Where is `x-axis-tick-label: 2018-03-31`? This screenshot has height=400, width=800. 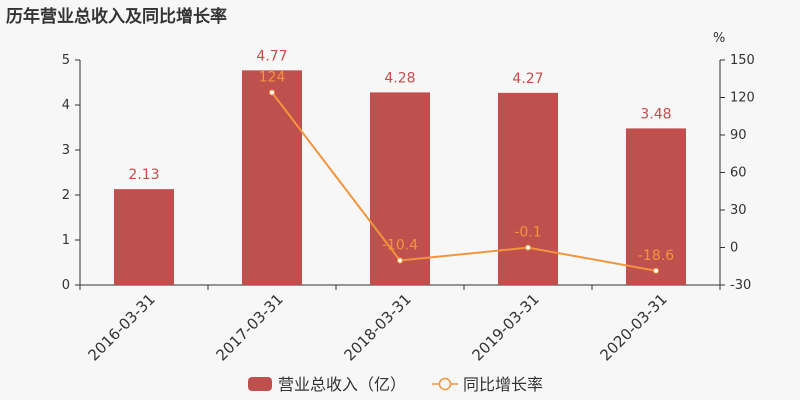 x-axis-tick-label: 2018-03-31 is located at coordinates (377, 327).